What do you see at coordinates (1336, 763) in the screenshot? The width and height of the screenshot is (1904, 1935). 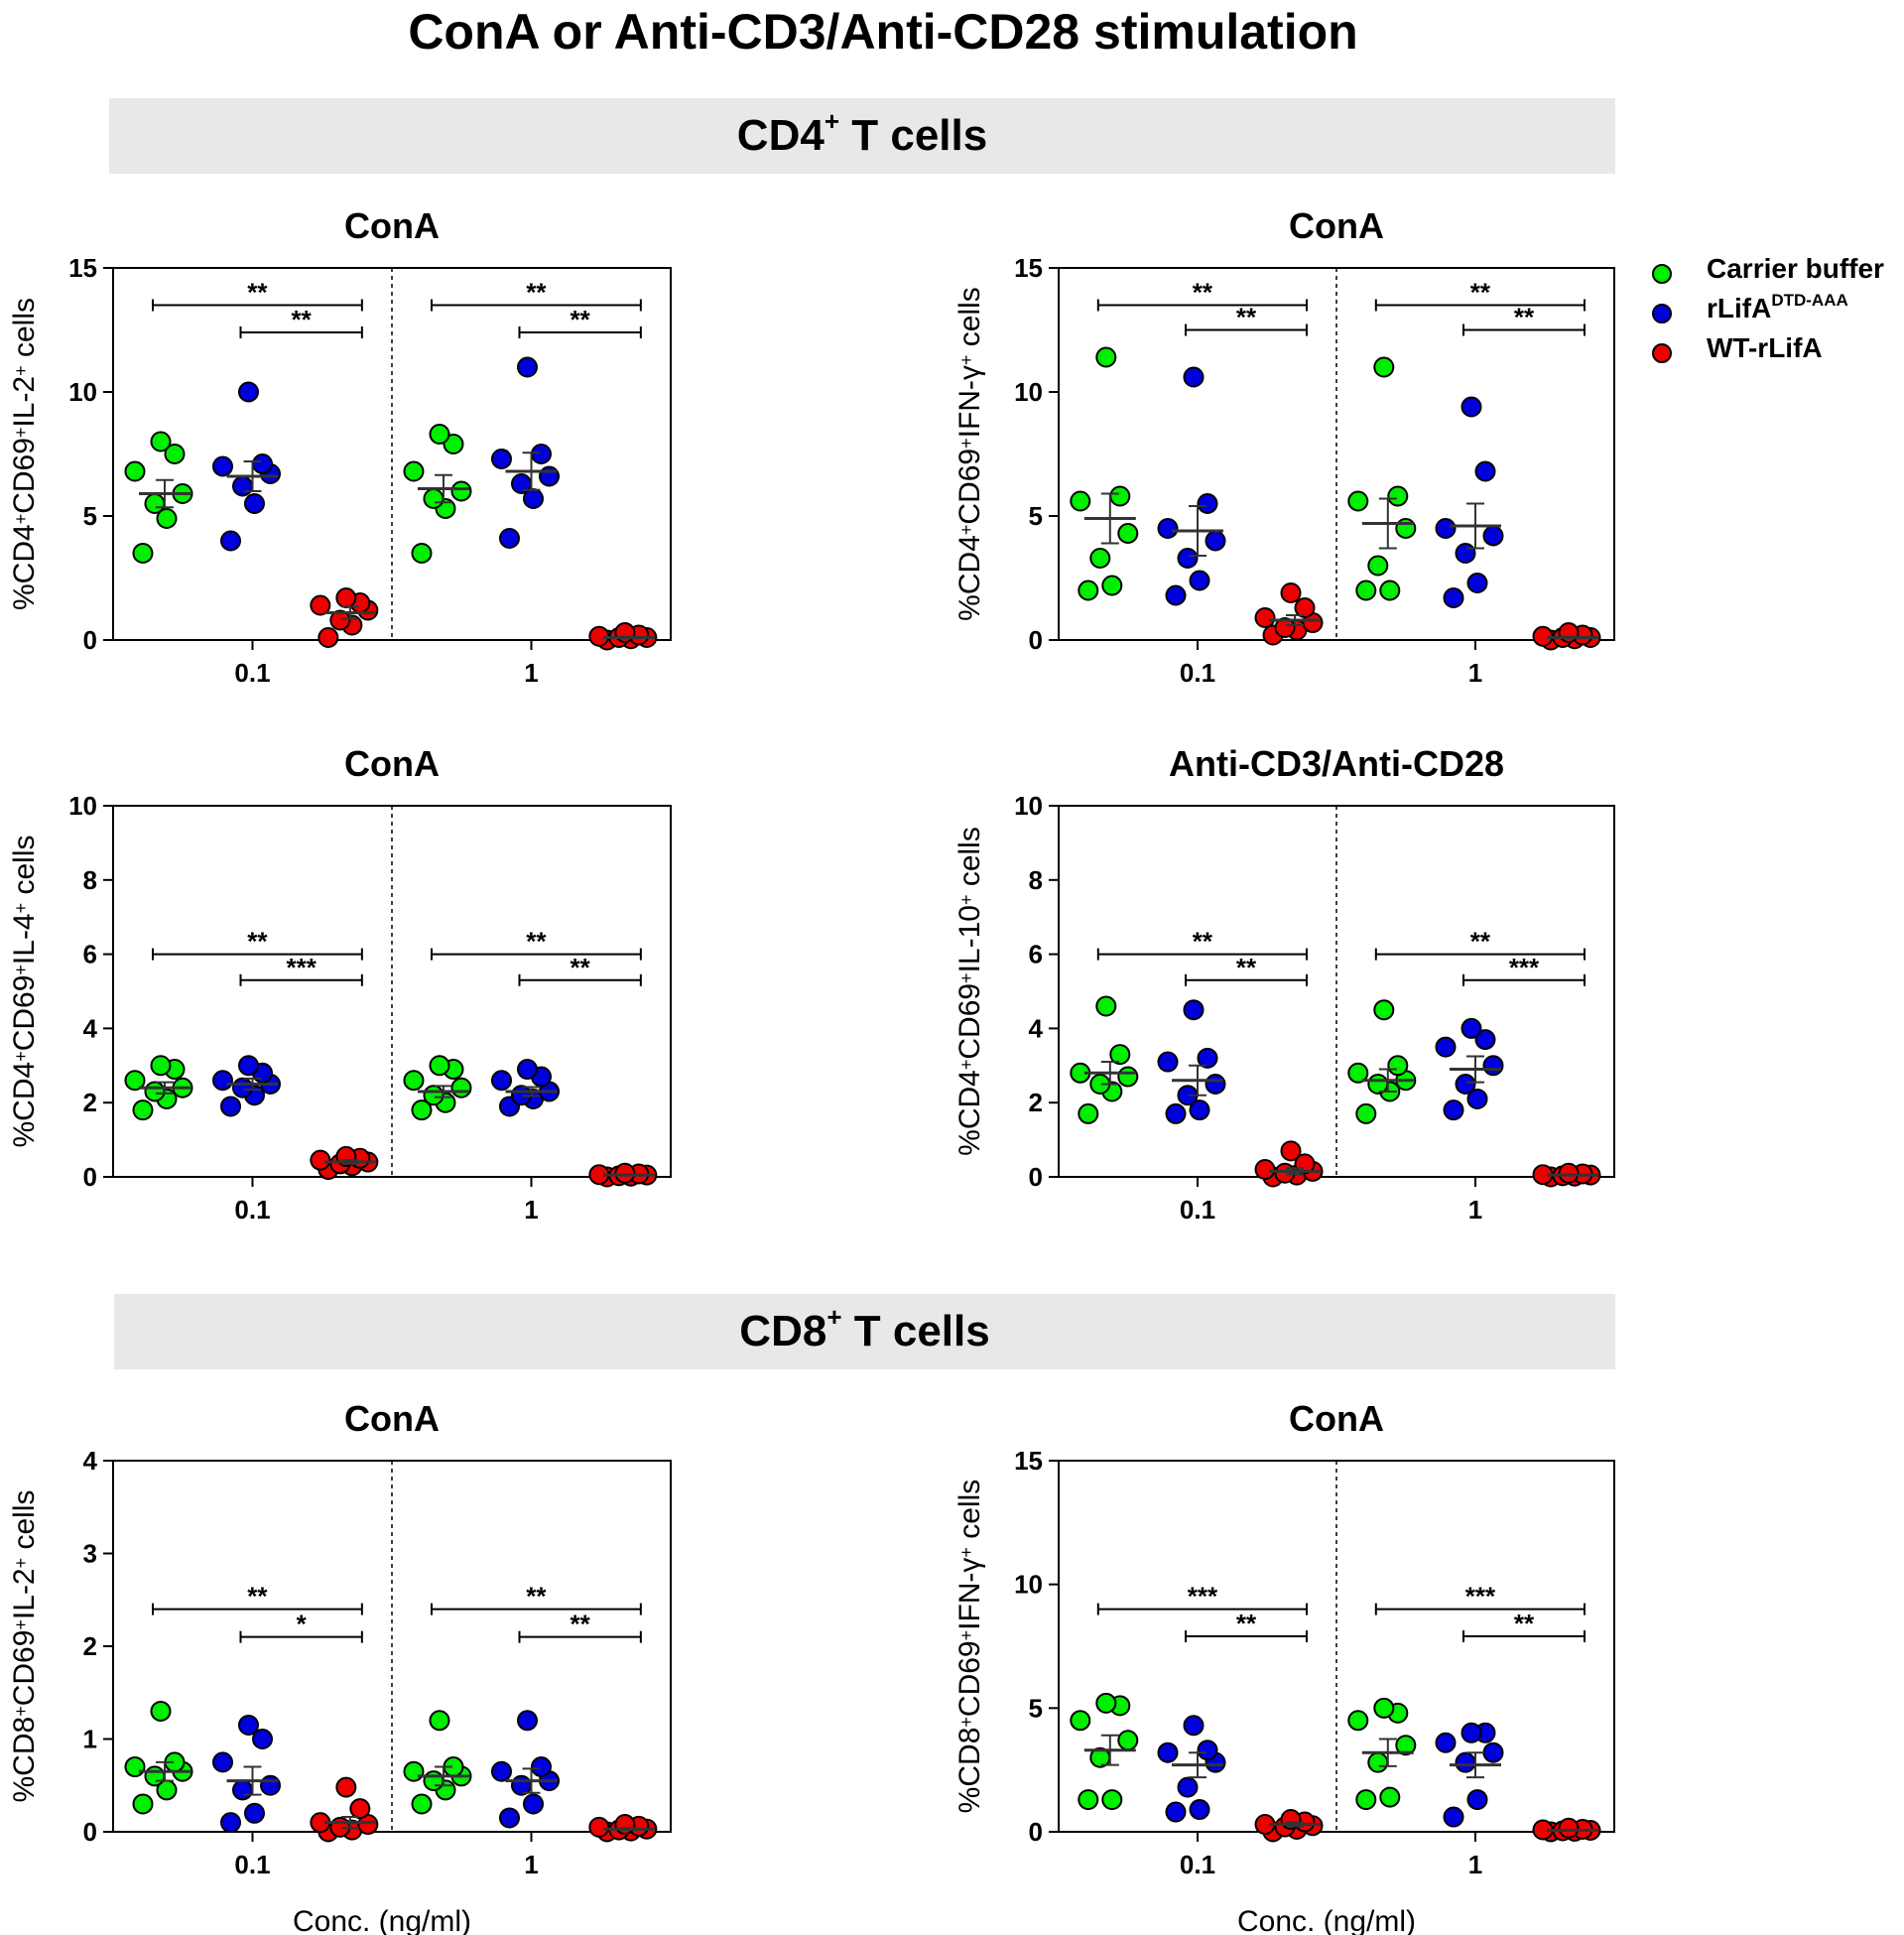 I see `chart-title: Anti-CD3/Anti-CD28` at bounding box center [1336, 763].